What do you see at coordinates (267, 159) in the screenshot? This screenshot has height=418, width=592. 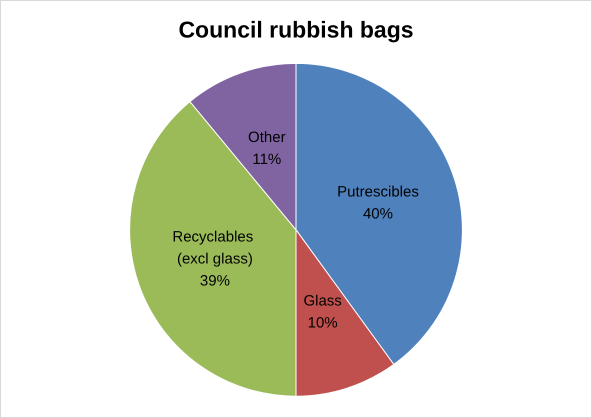 I see `data-label: 11%` at bounding box center [267, 159].